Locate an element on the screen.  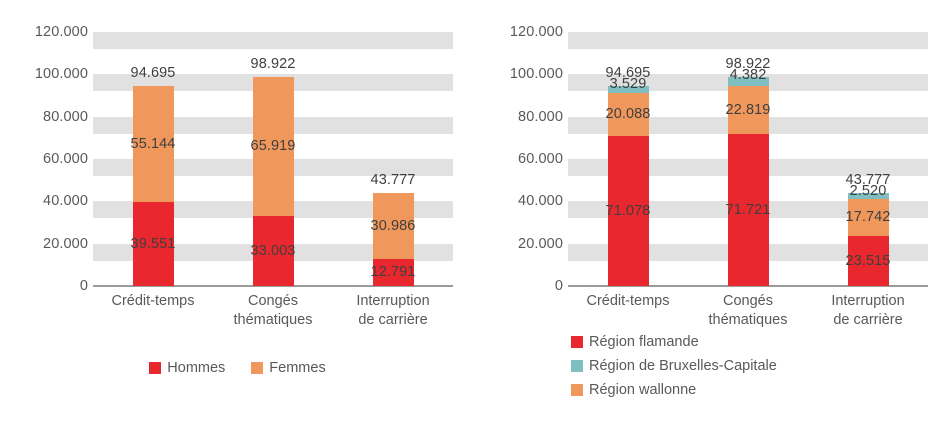
x-axis-right-category: Congés thématiques is located at coordinates (748, 310).